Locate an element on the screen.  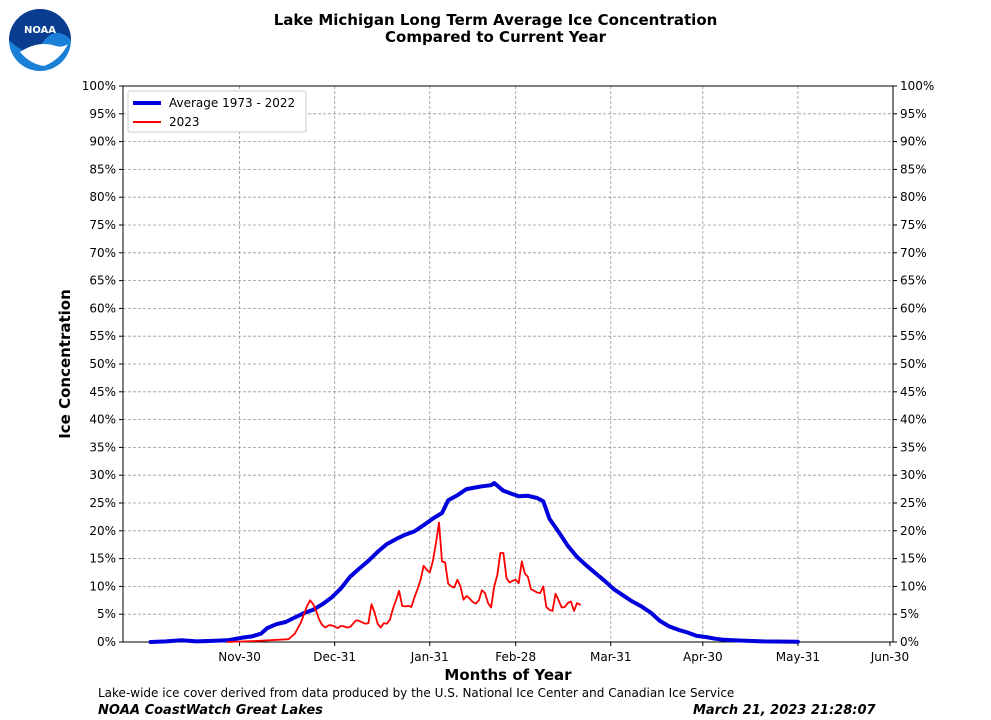
chart-subtitle: Compared to Current Year is located at coordinates (495, 37).